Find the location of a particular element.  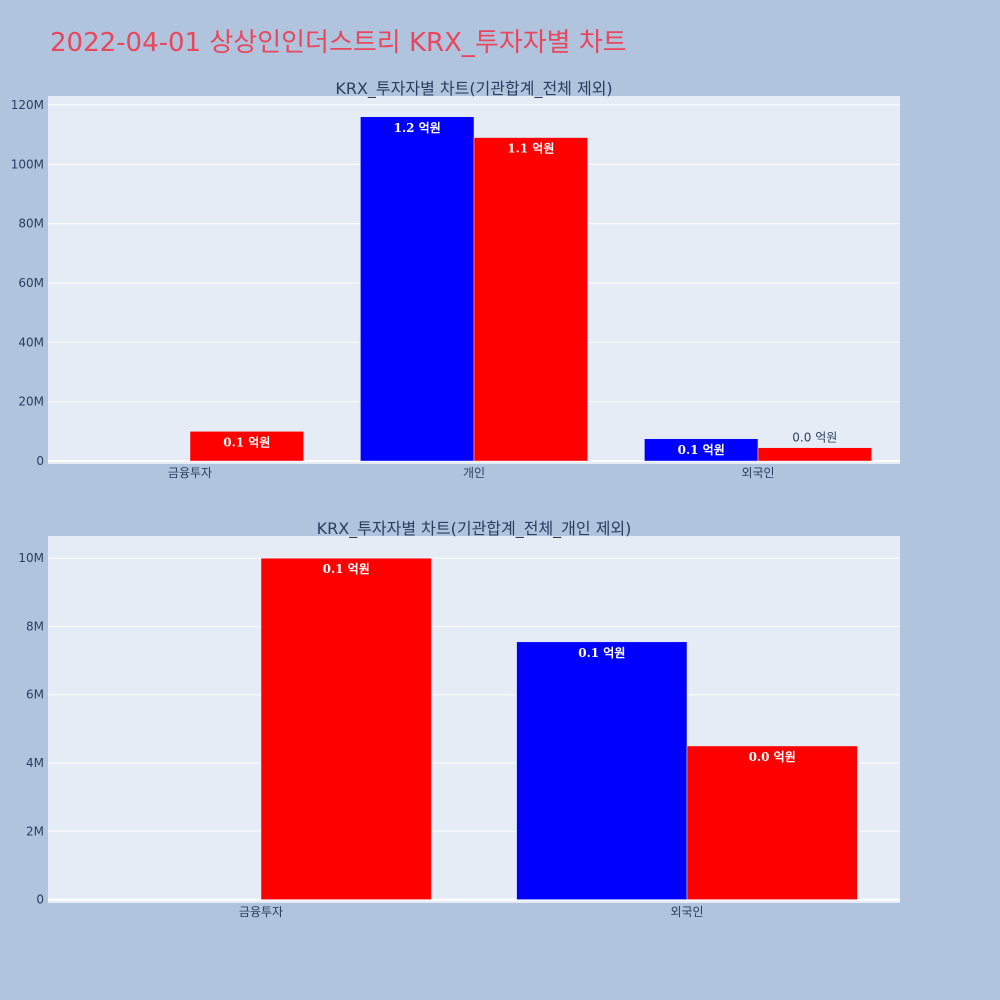

chart-title: KRX_투자자별 차트(기관합계_전체_개인 제외) is located at coordinates (474, 529).